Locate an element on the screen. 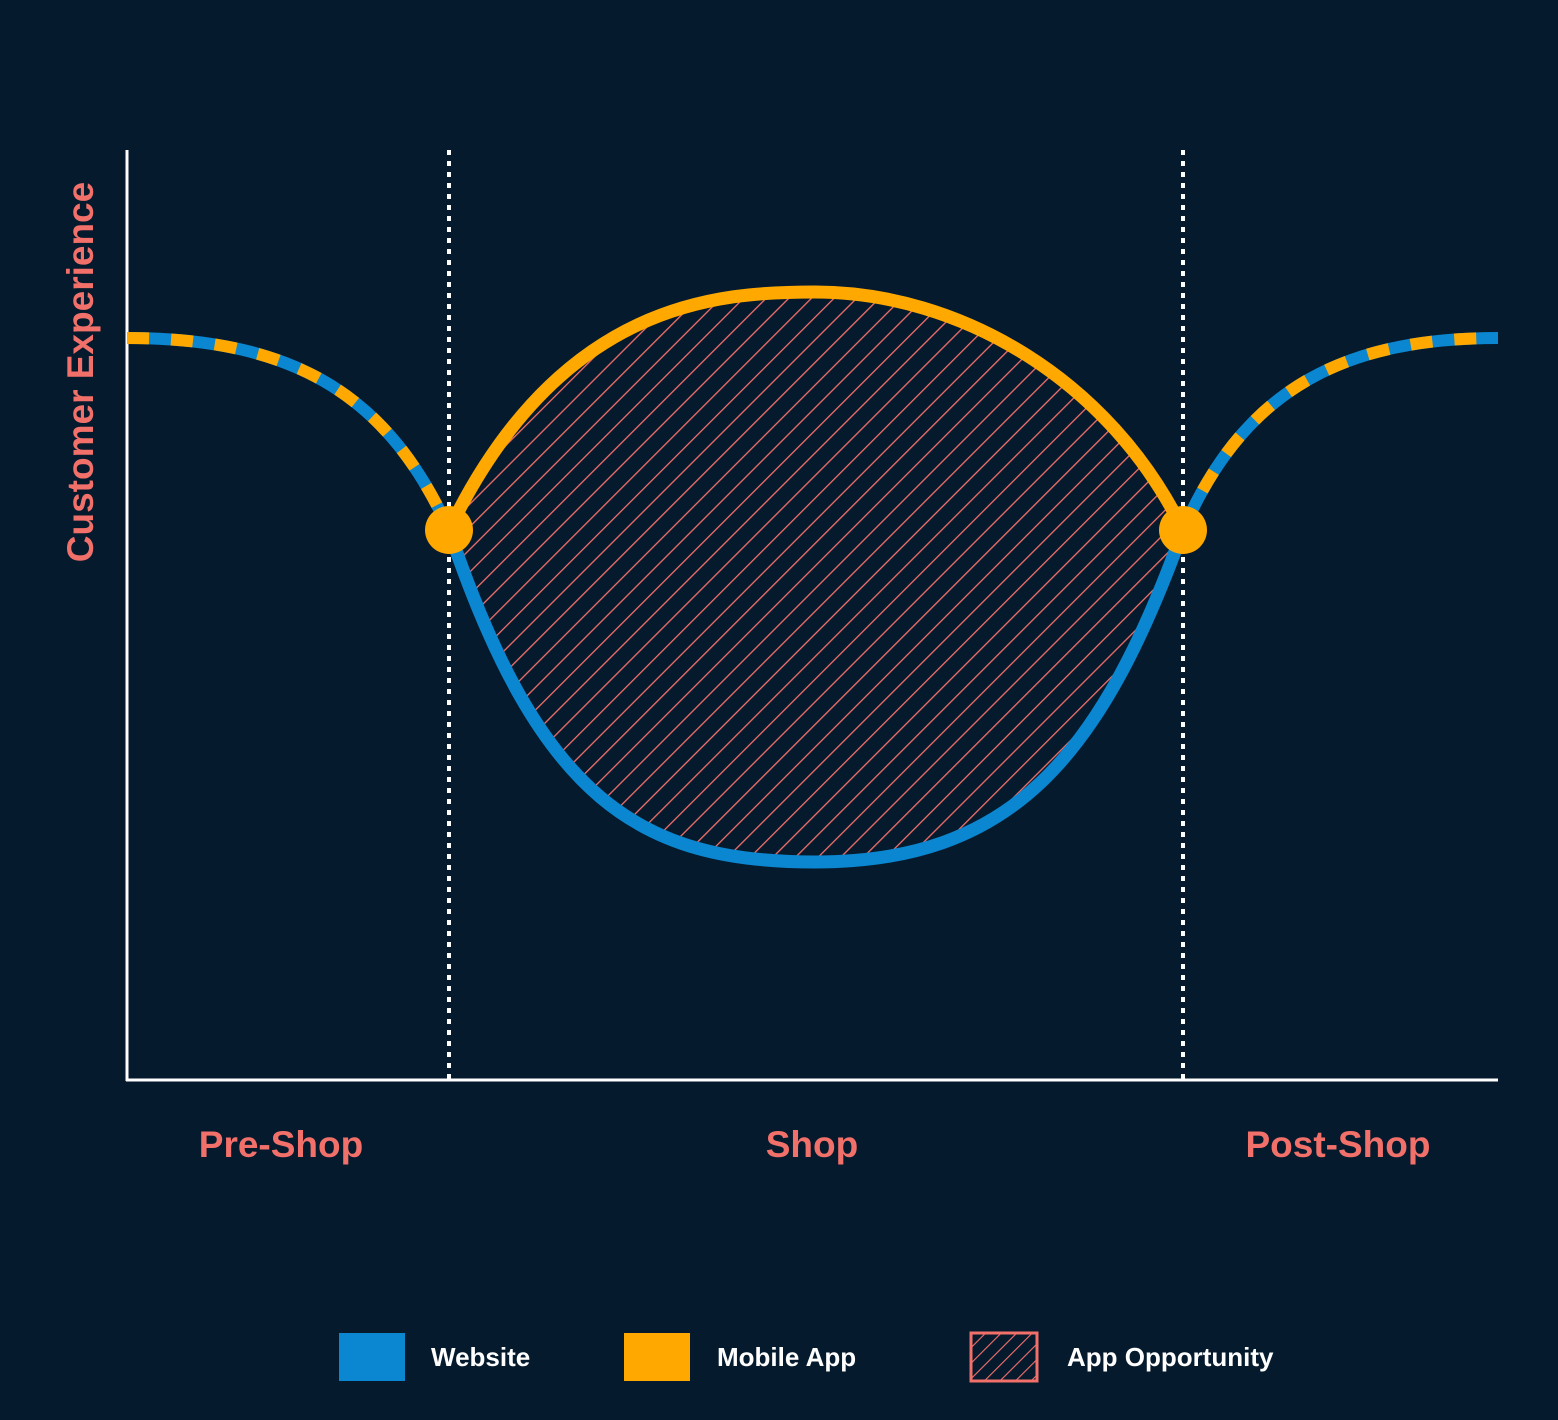 The width and height of the screenshot is (1558, 1420). legend: Website Mobile App App Opportunity is located at coordinates (806, 1357).